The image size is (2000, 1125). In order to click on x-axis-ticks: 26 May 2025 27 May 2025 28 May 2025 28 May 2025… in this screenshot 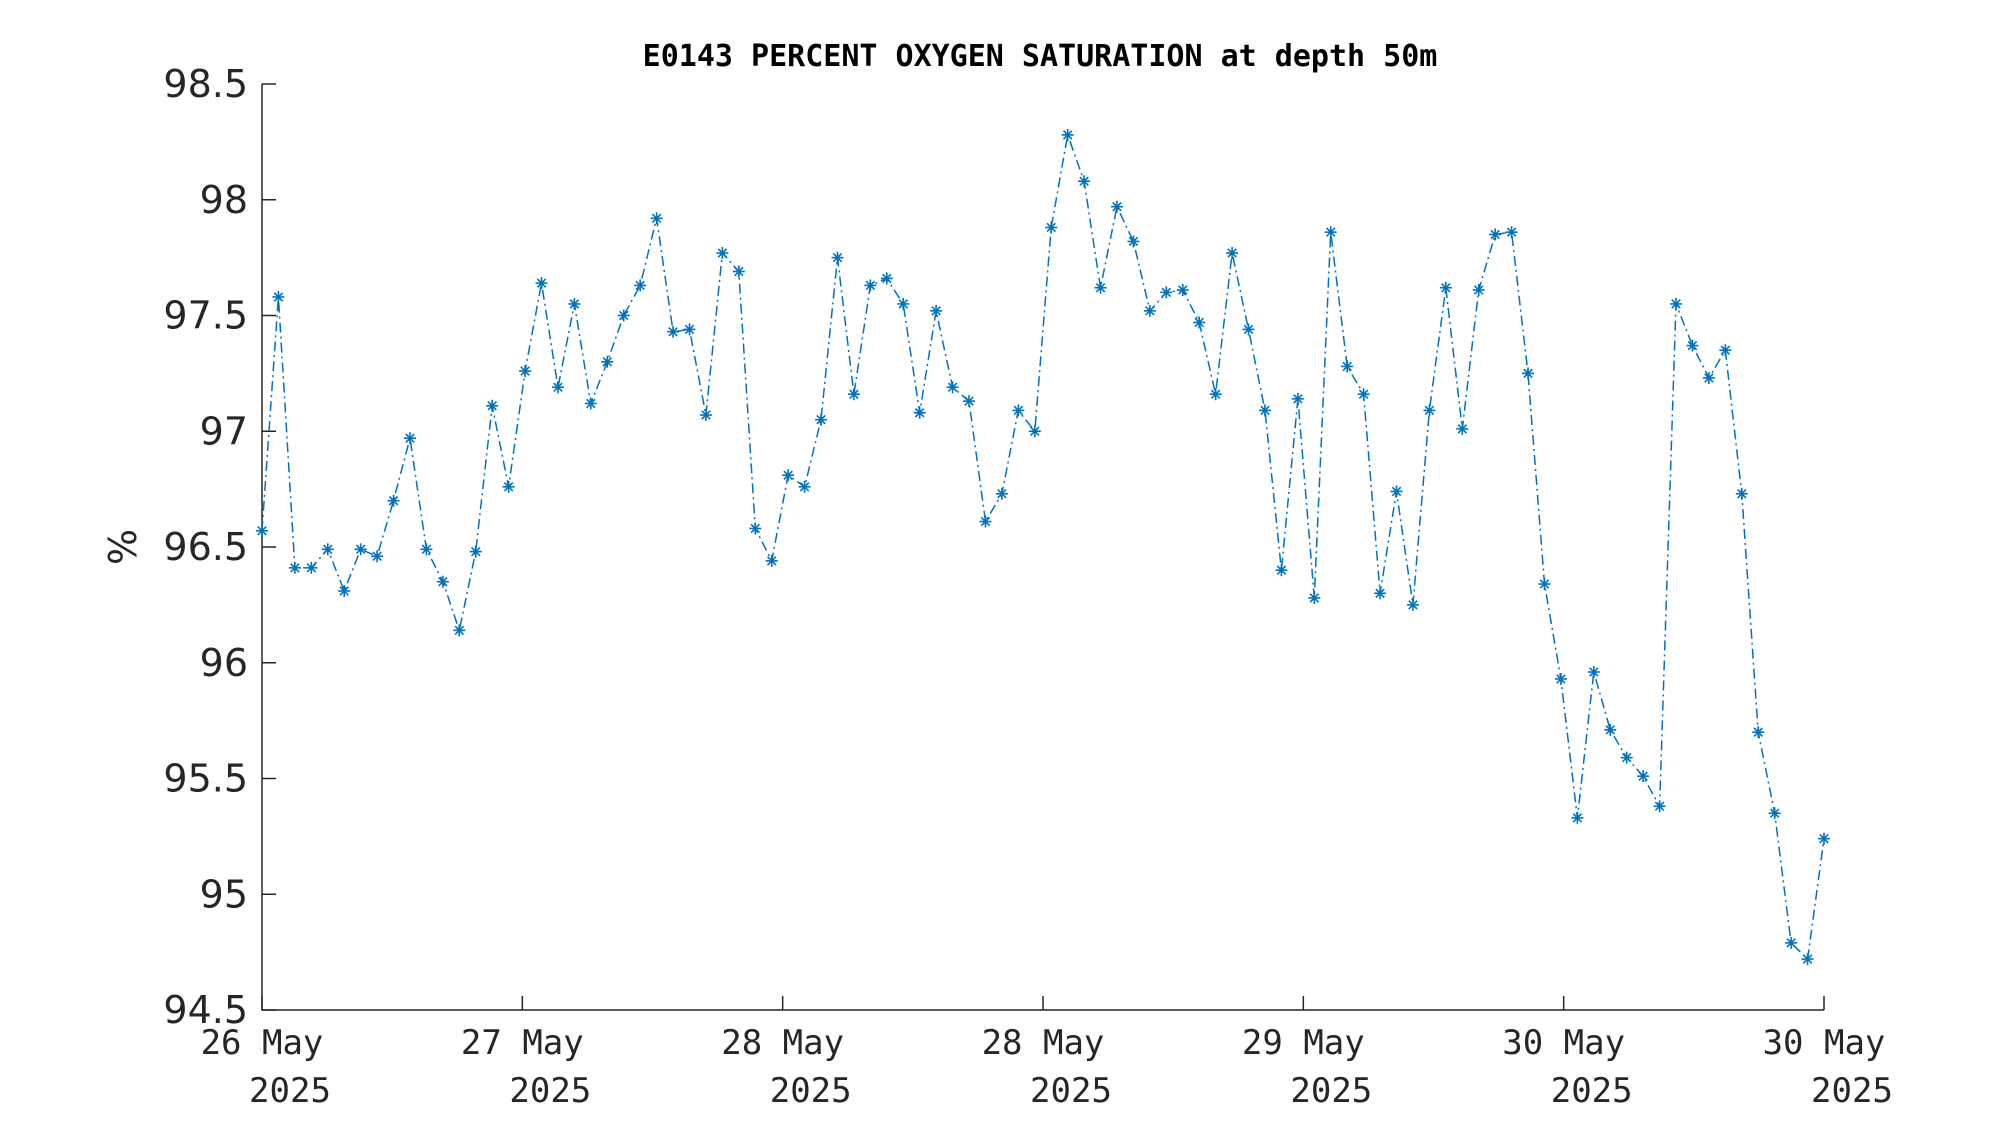, I will do `click(1047, 1053)`.